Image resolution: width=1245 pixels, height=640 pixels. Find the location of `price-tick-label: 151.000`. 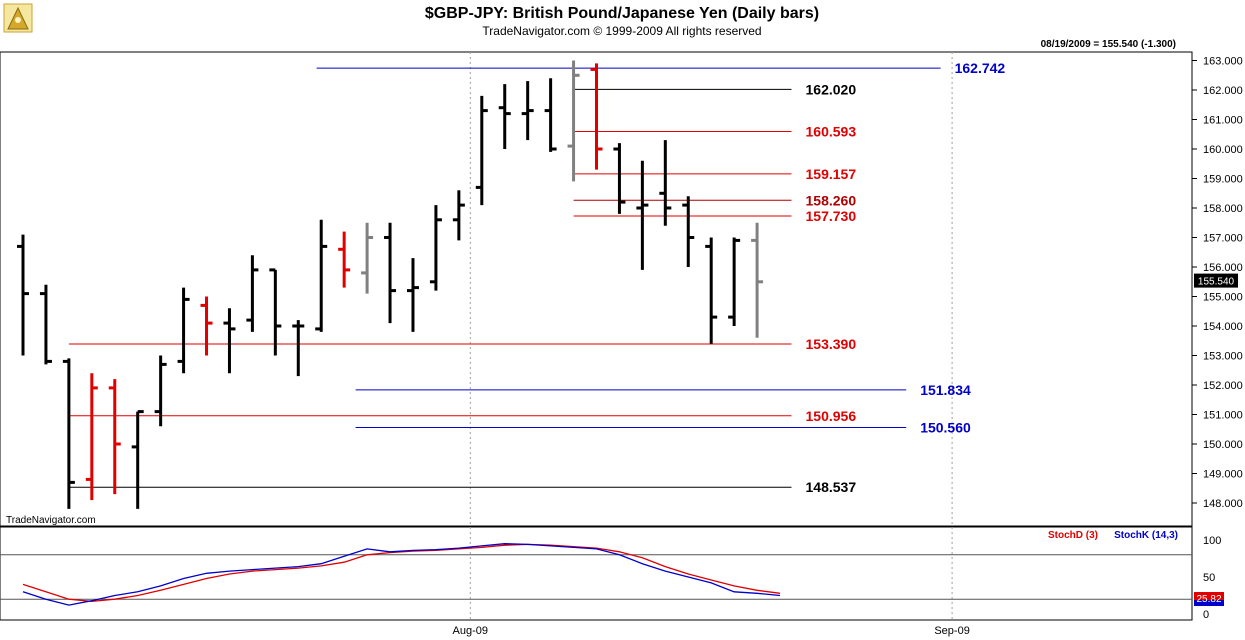

price-tick-label: 151.000 is located at coordinates (1223, 416).